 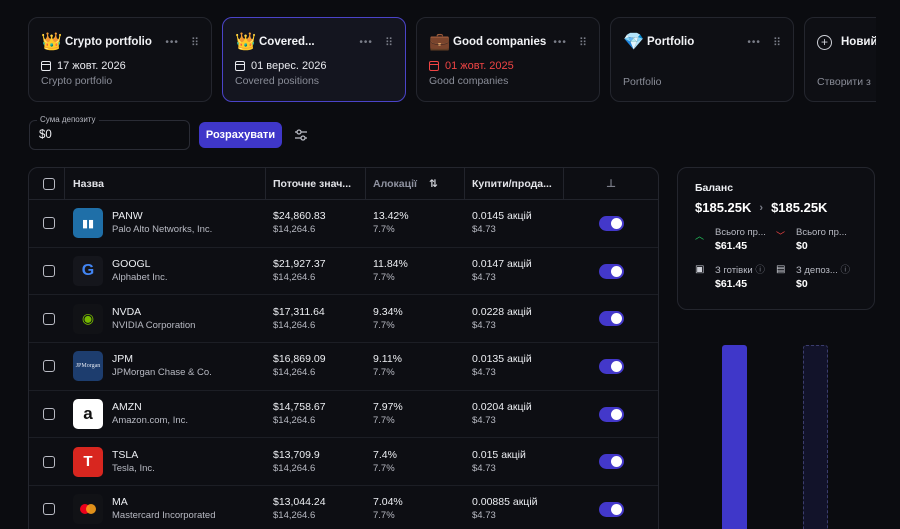 What do you see at coordinates (165, 461) in the screenshot?
I see `name-cell: T TSLA Tesla, Inc.` at bounding box center [165, 461].